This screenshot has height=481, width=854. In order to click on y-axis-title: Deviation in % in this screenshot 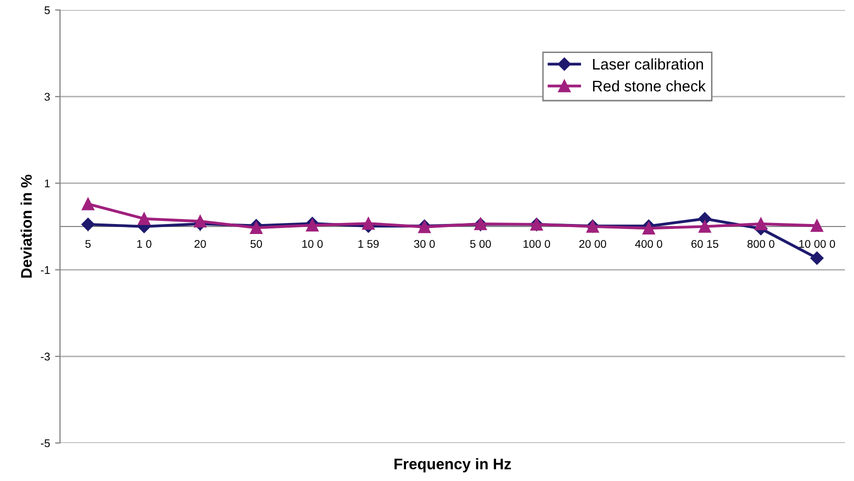, I will do `click(26, 226)`.